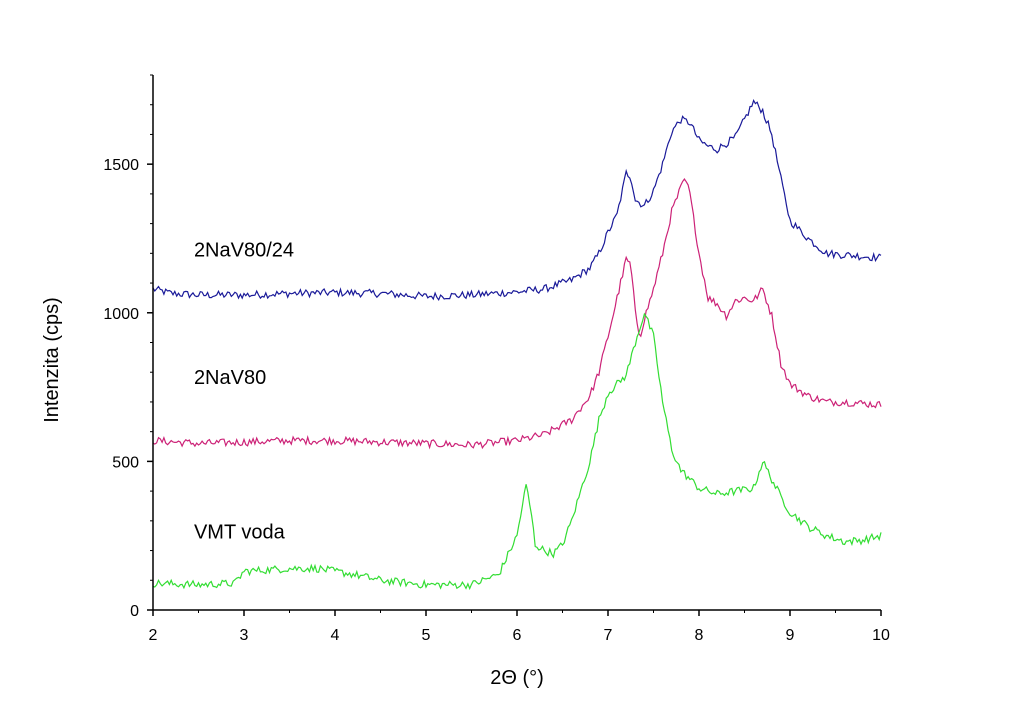 The width and height of the screenshot is (1024, 713). Describe the element at coordinates (608, 635) in the screenshot. I see `x-tick-label: 7` at that location.